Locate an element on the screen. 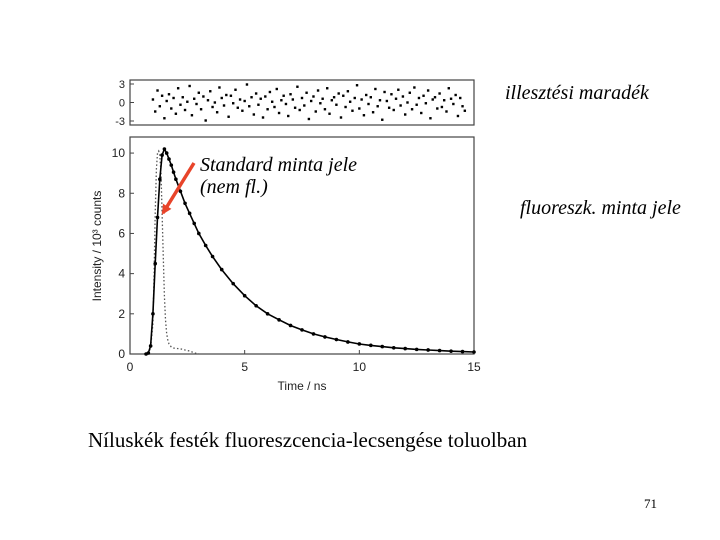 The image size is (720, 540). standard-annotation: Standard minta jele (nem fl.) is located at coordinates (279, 176).